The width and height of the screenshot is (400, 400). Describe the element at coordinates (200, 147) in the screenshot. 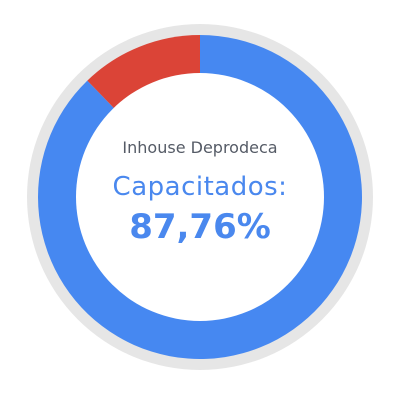

I see `chart-title: Inhouse Deprodeca` at that location.